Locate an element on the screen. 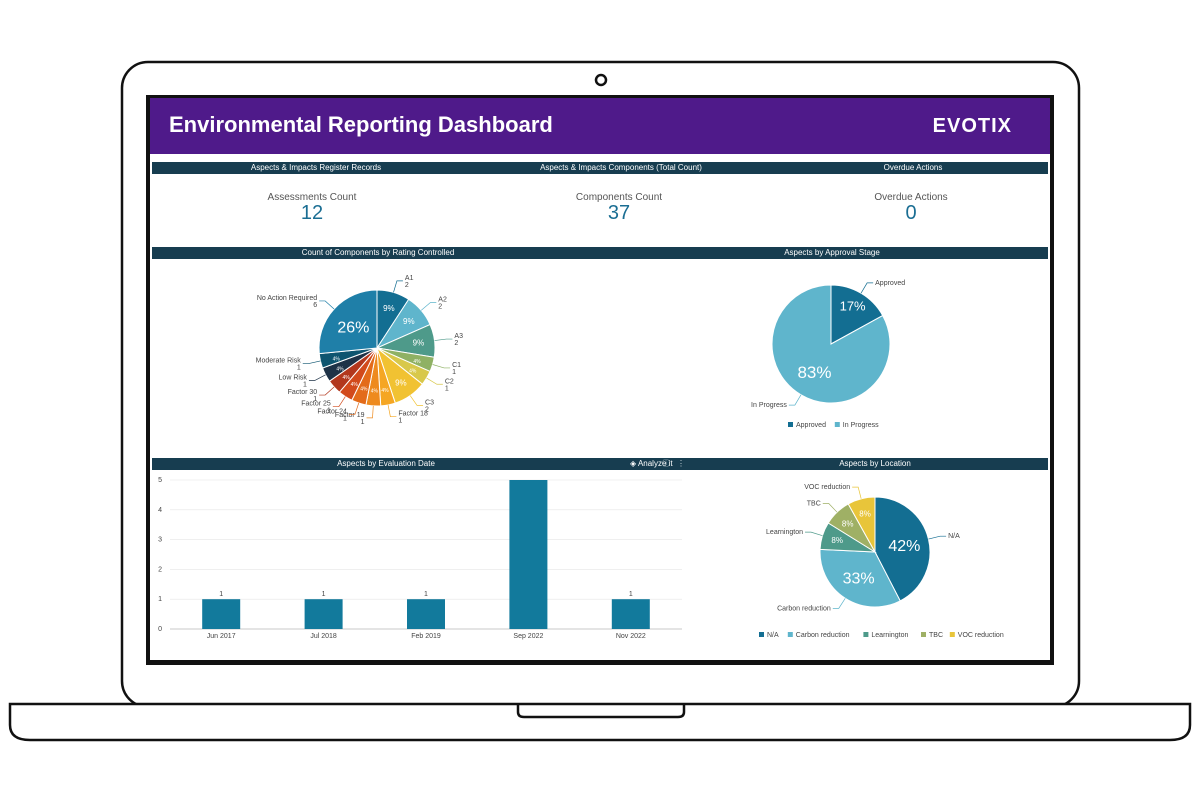 The image size is (1200, 800). kpi-value: 37 is located at coordinates (619, 213).